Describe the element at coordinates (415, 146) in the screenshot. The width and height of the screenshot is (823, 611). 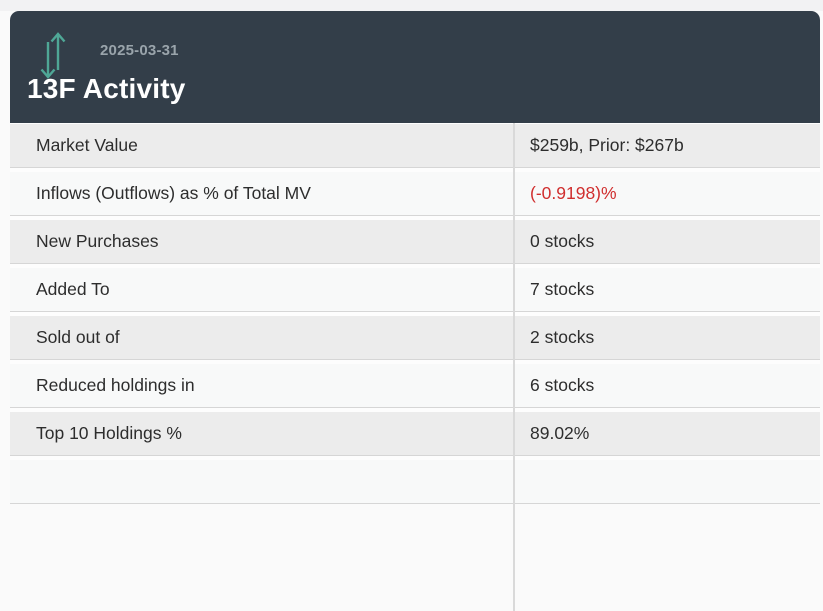
I see `table-row: Market Value $259b, Prior: $267b` at that location.